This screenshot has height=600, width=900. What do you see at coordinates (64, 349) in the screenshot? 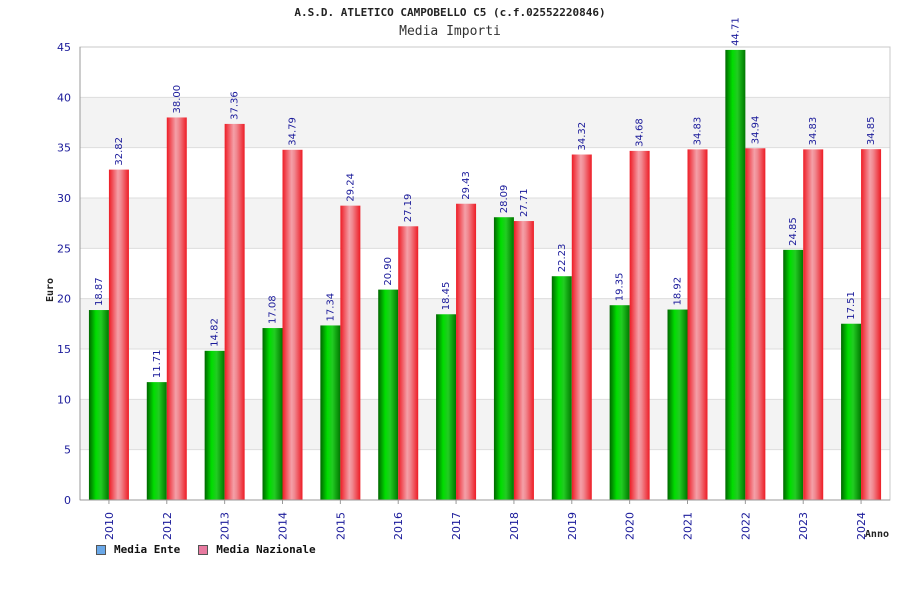
I see `y-tick-label: 15` at bounding box center [64, 349].